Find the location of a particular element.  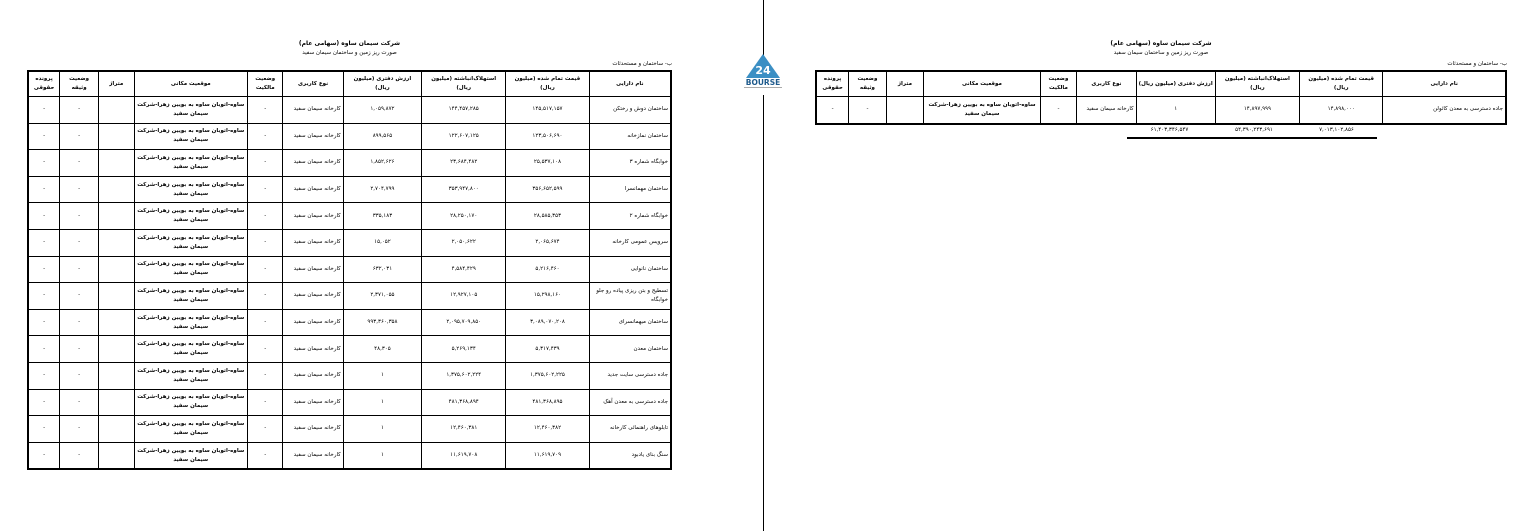

accumulated-depreciation: ۱۴۴,۴۵۷,۲۸۵ is located at coordinates (464, 110).